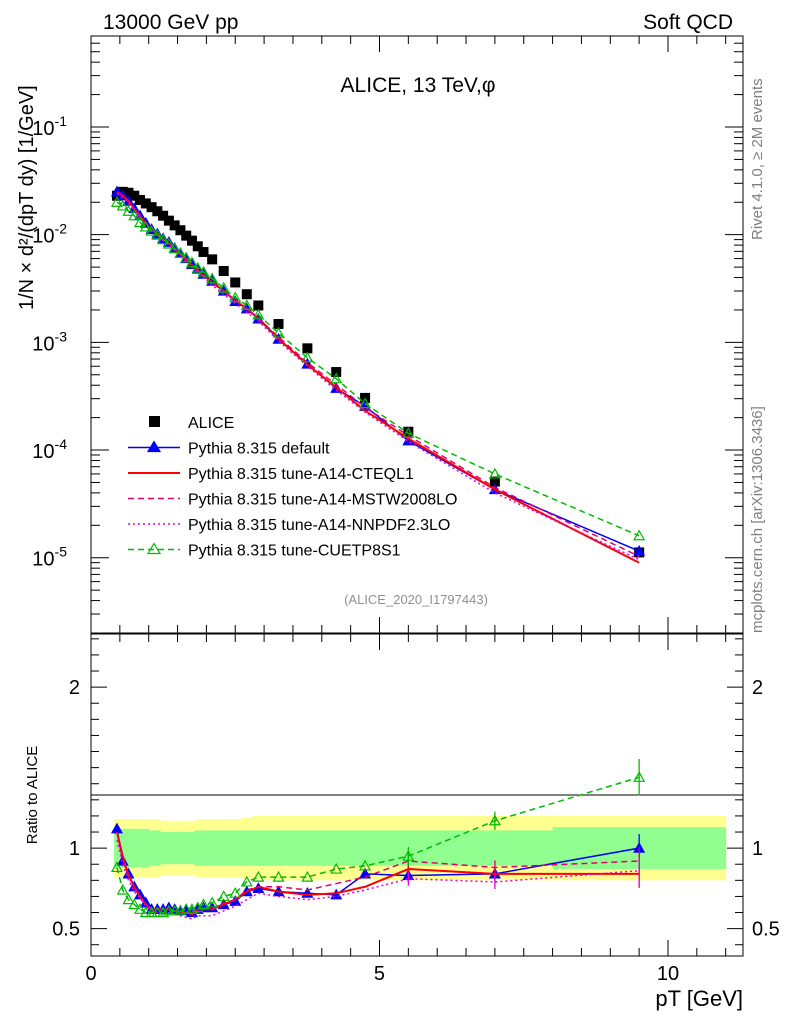  I want to click on legend-entry-pythia-8-315-tune-a14-cteql1: Pythia 8.315 tune-A14-CTEQL1, so click(271, 474).